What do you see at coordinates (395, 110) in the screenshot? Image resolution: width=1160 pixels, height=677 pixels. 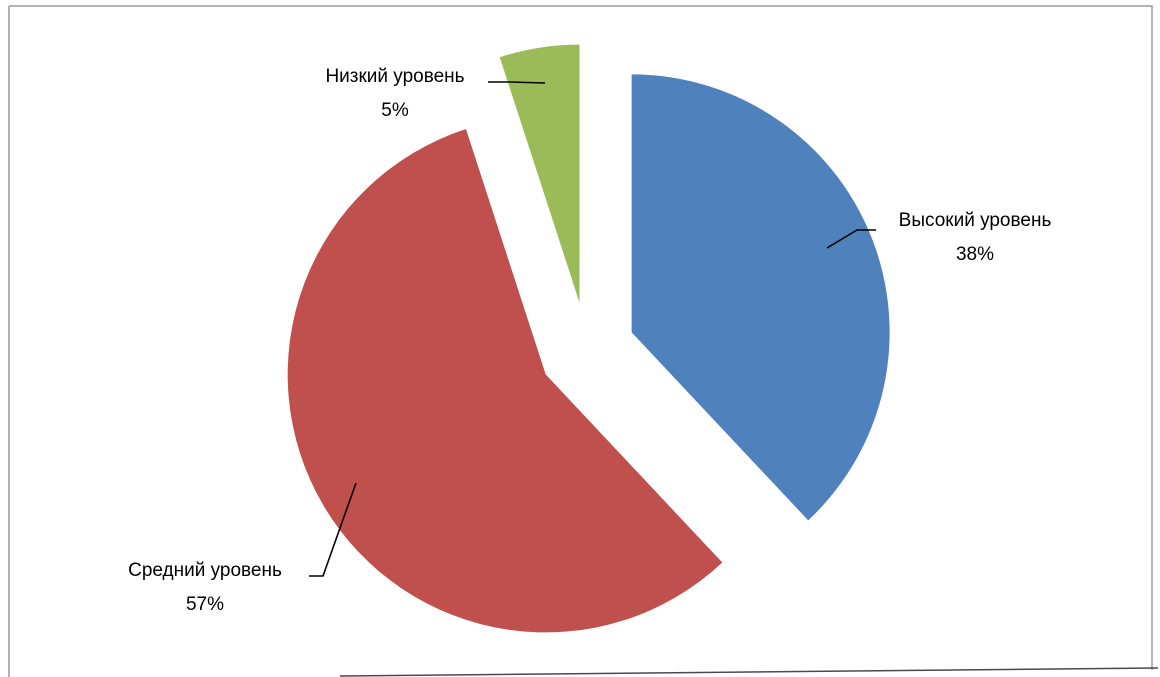 I see `slice-percent-low: 5%` at bounding box center [395, 110].